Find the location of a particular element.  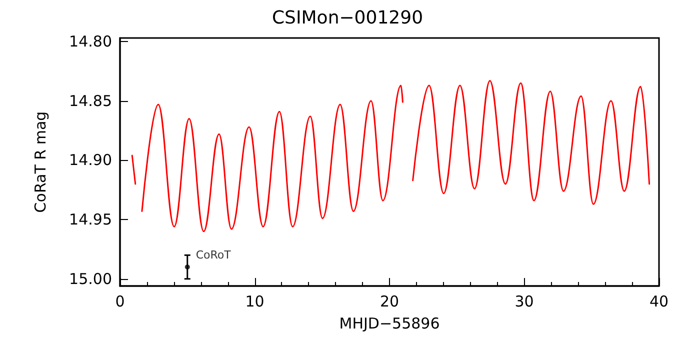

y-tick-label: 14.95 is located at coordinates (90, 219).